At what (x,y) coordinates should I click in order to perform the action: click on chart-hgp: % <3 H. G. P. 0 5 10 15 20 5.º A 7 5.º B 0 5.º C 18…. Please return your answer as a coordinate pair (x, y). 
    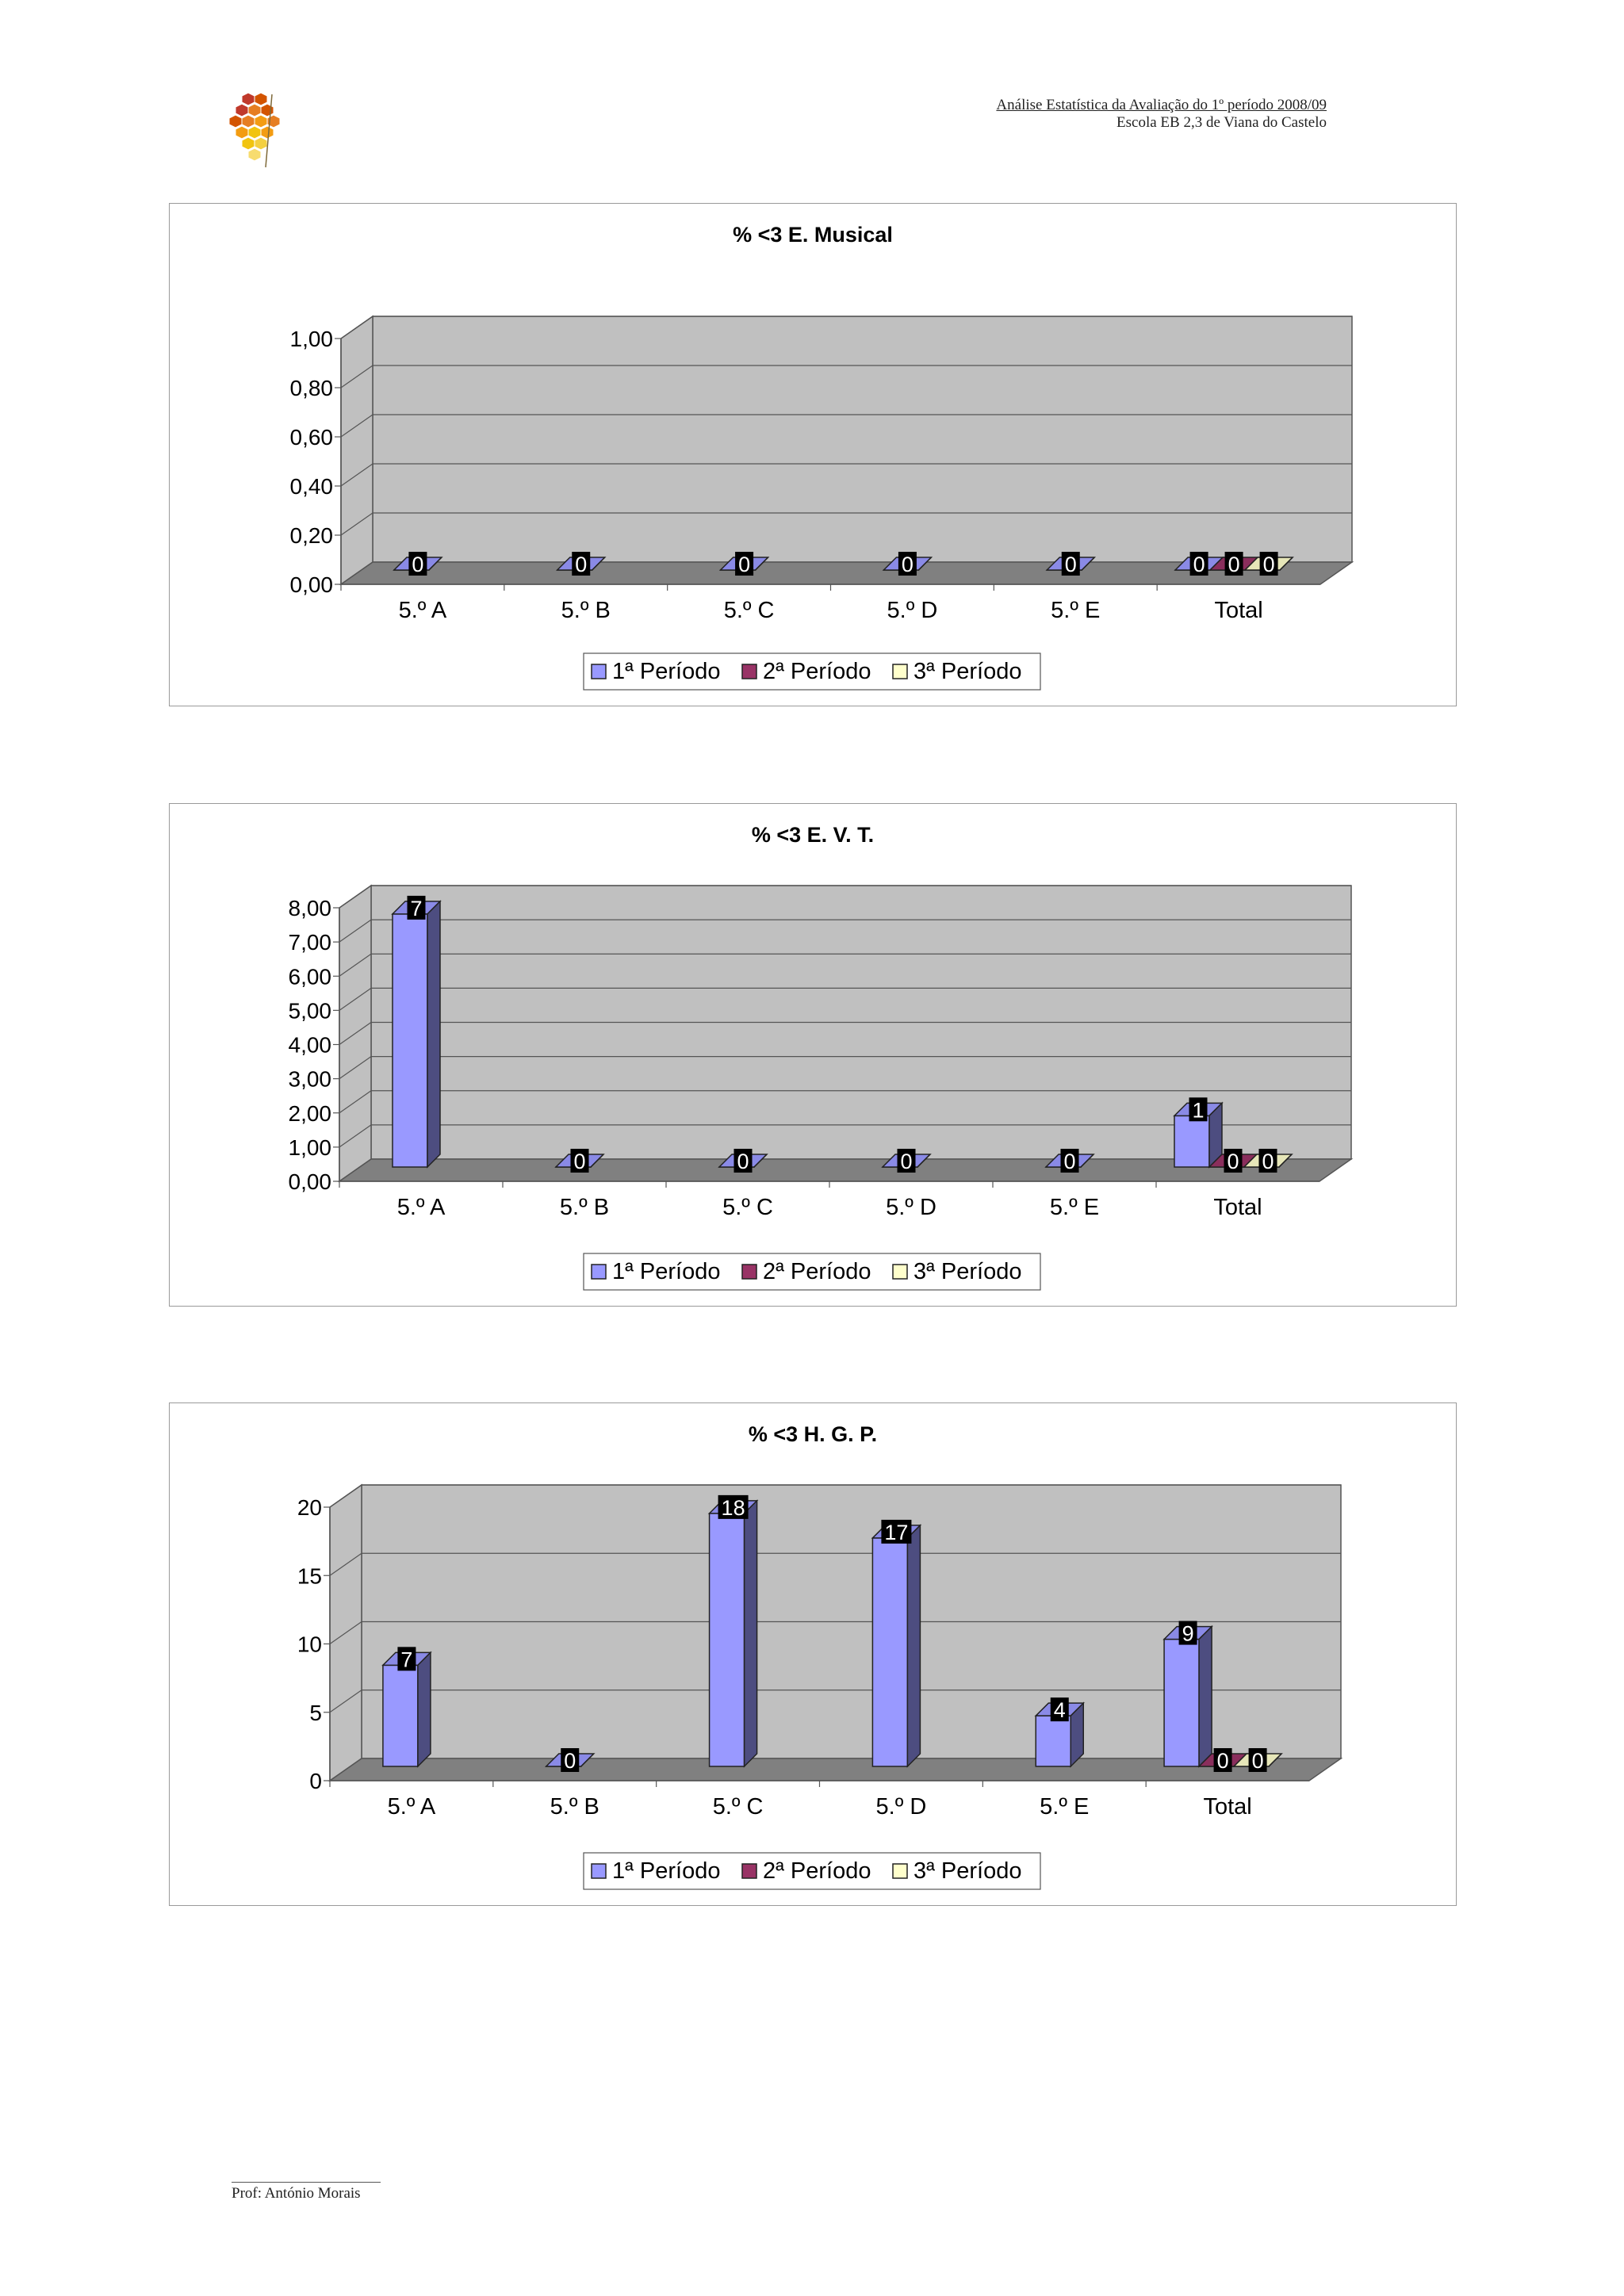
    Looking at the image, I should click on (820, 1656).